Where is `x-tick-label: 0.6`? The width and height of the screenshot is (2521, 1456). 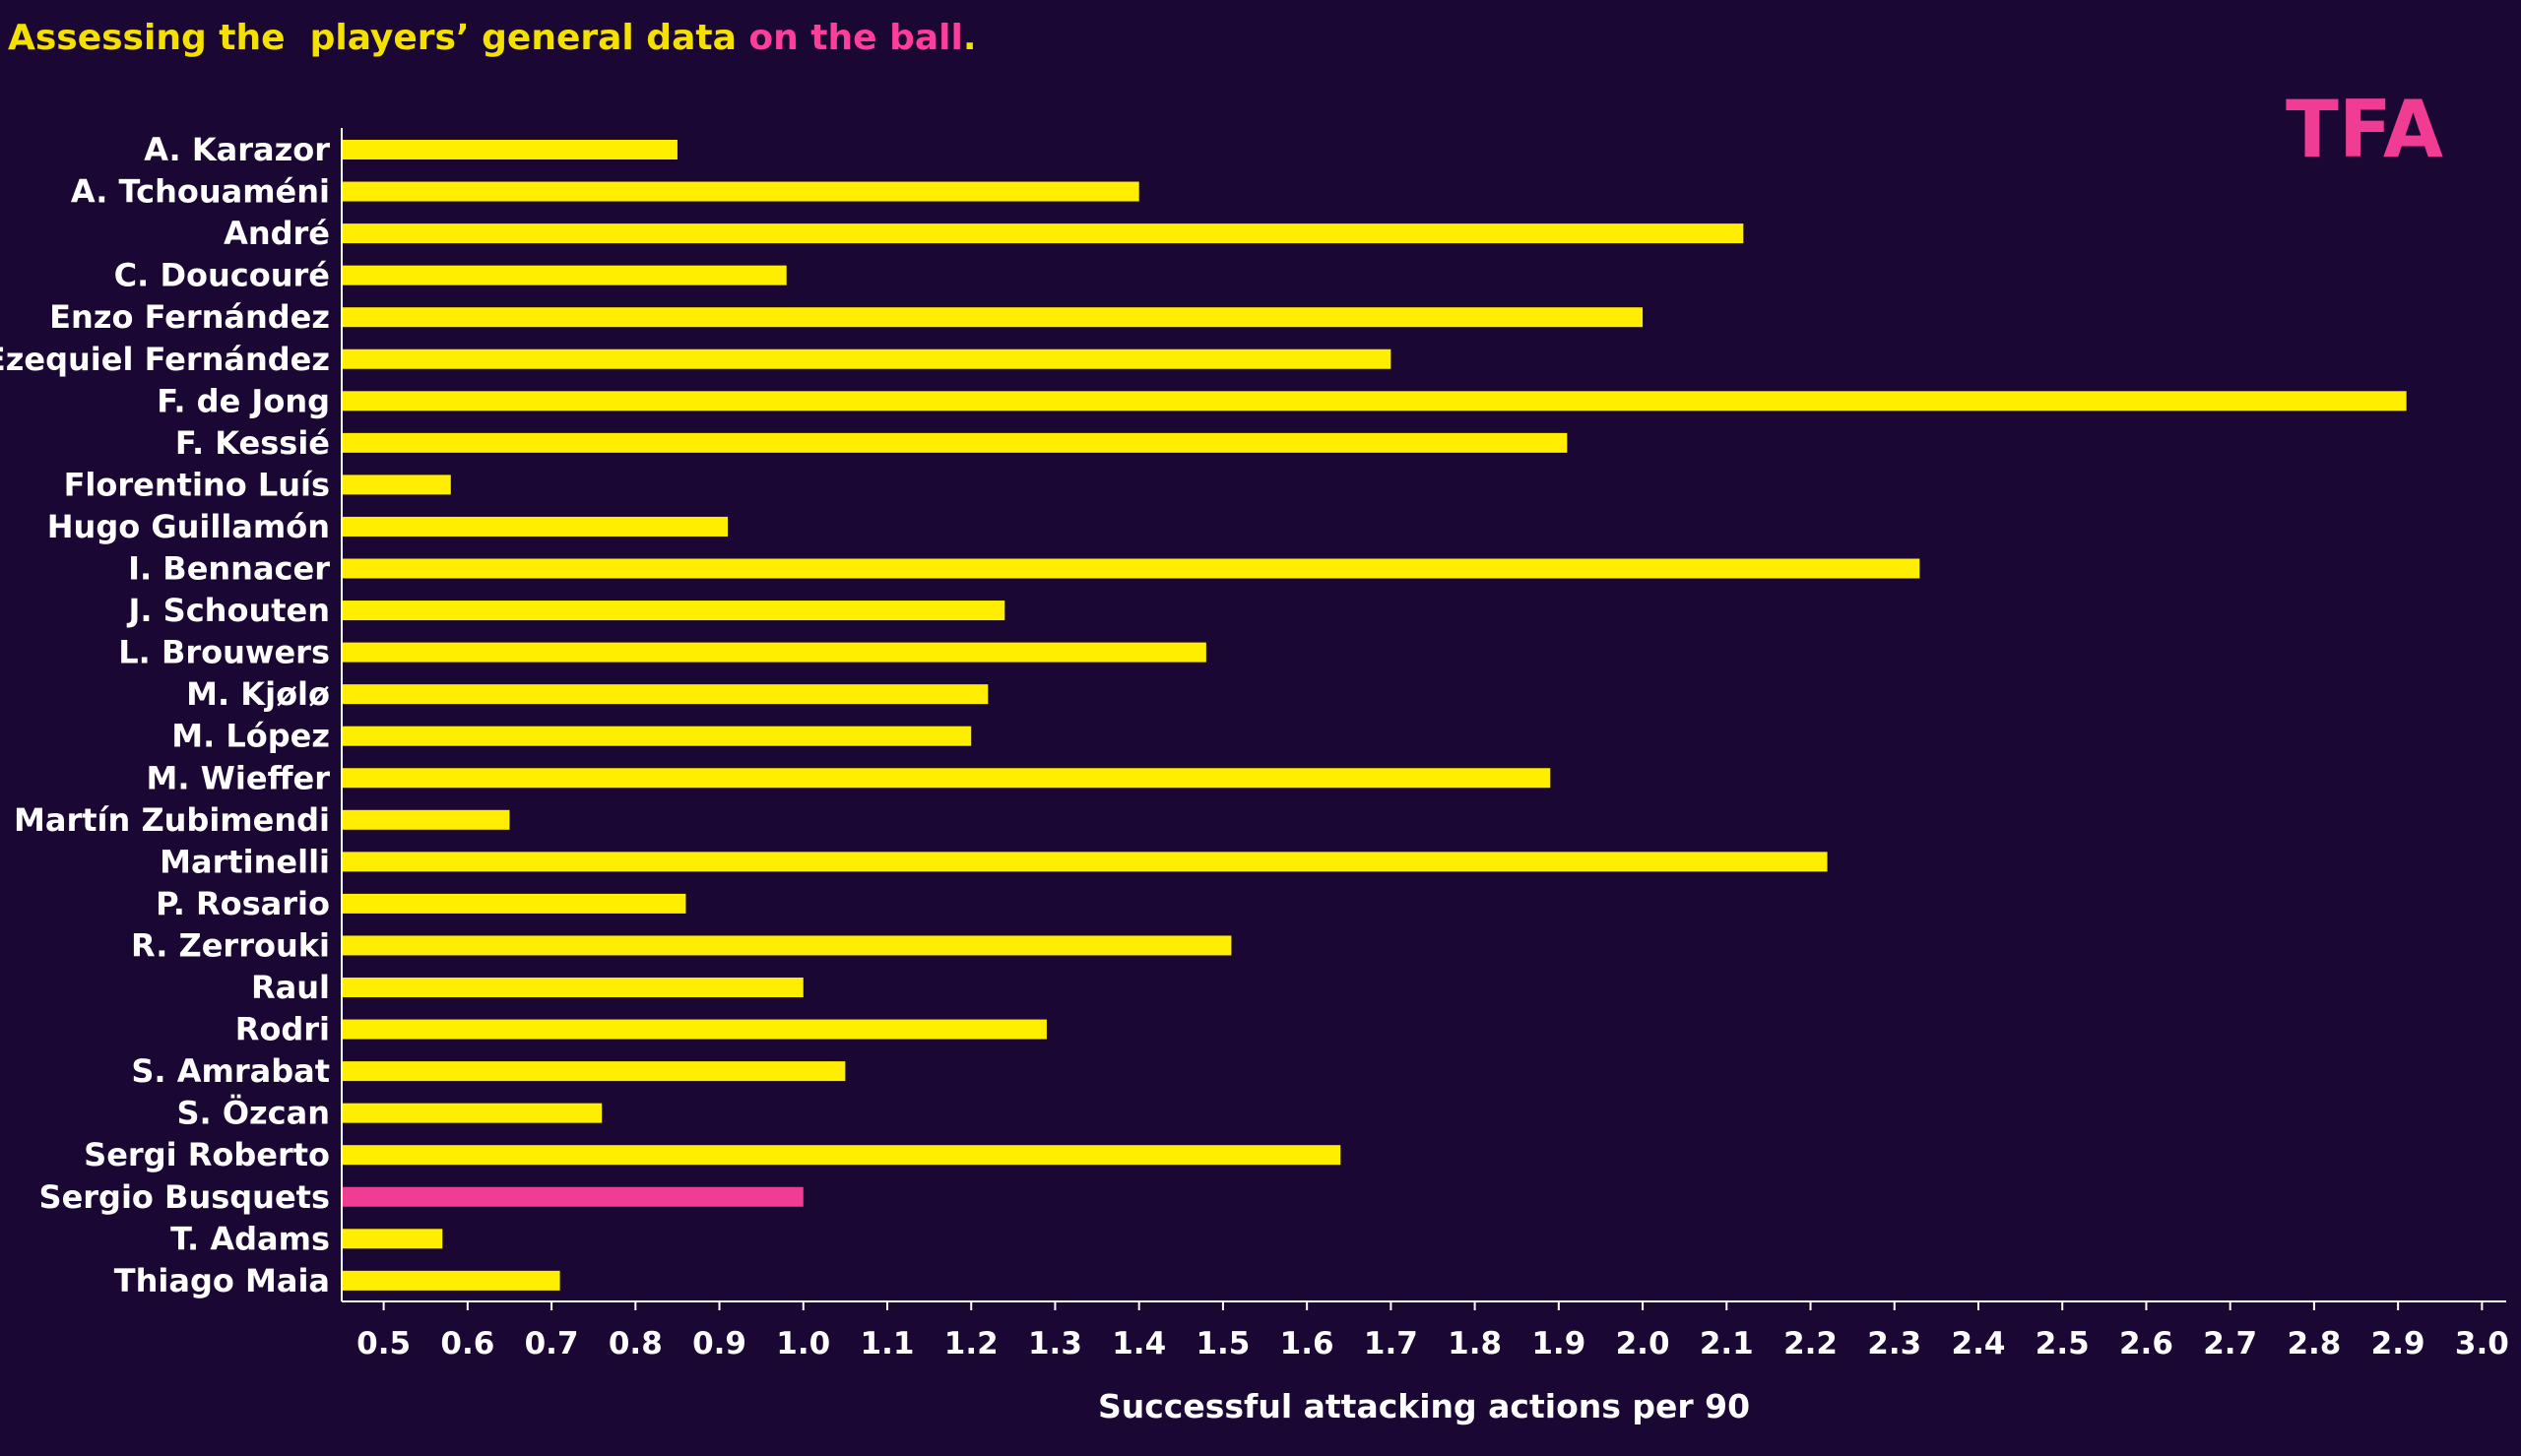
x-tick-label: 0.6 is located at coordinates (467, 1343).